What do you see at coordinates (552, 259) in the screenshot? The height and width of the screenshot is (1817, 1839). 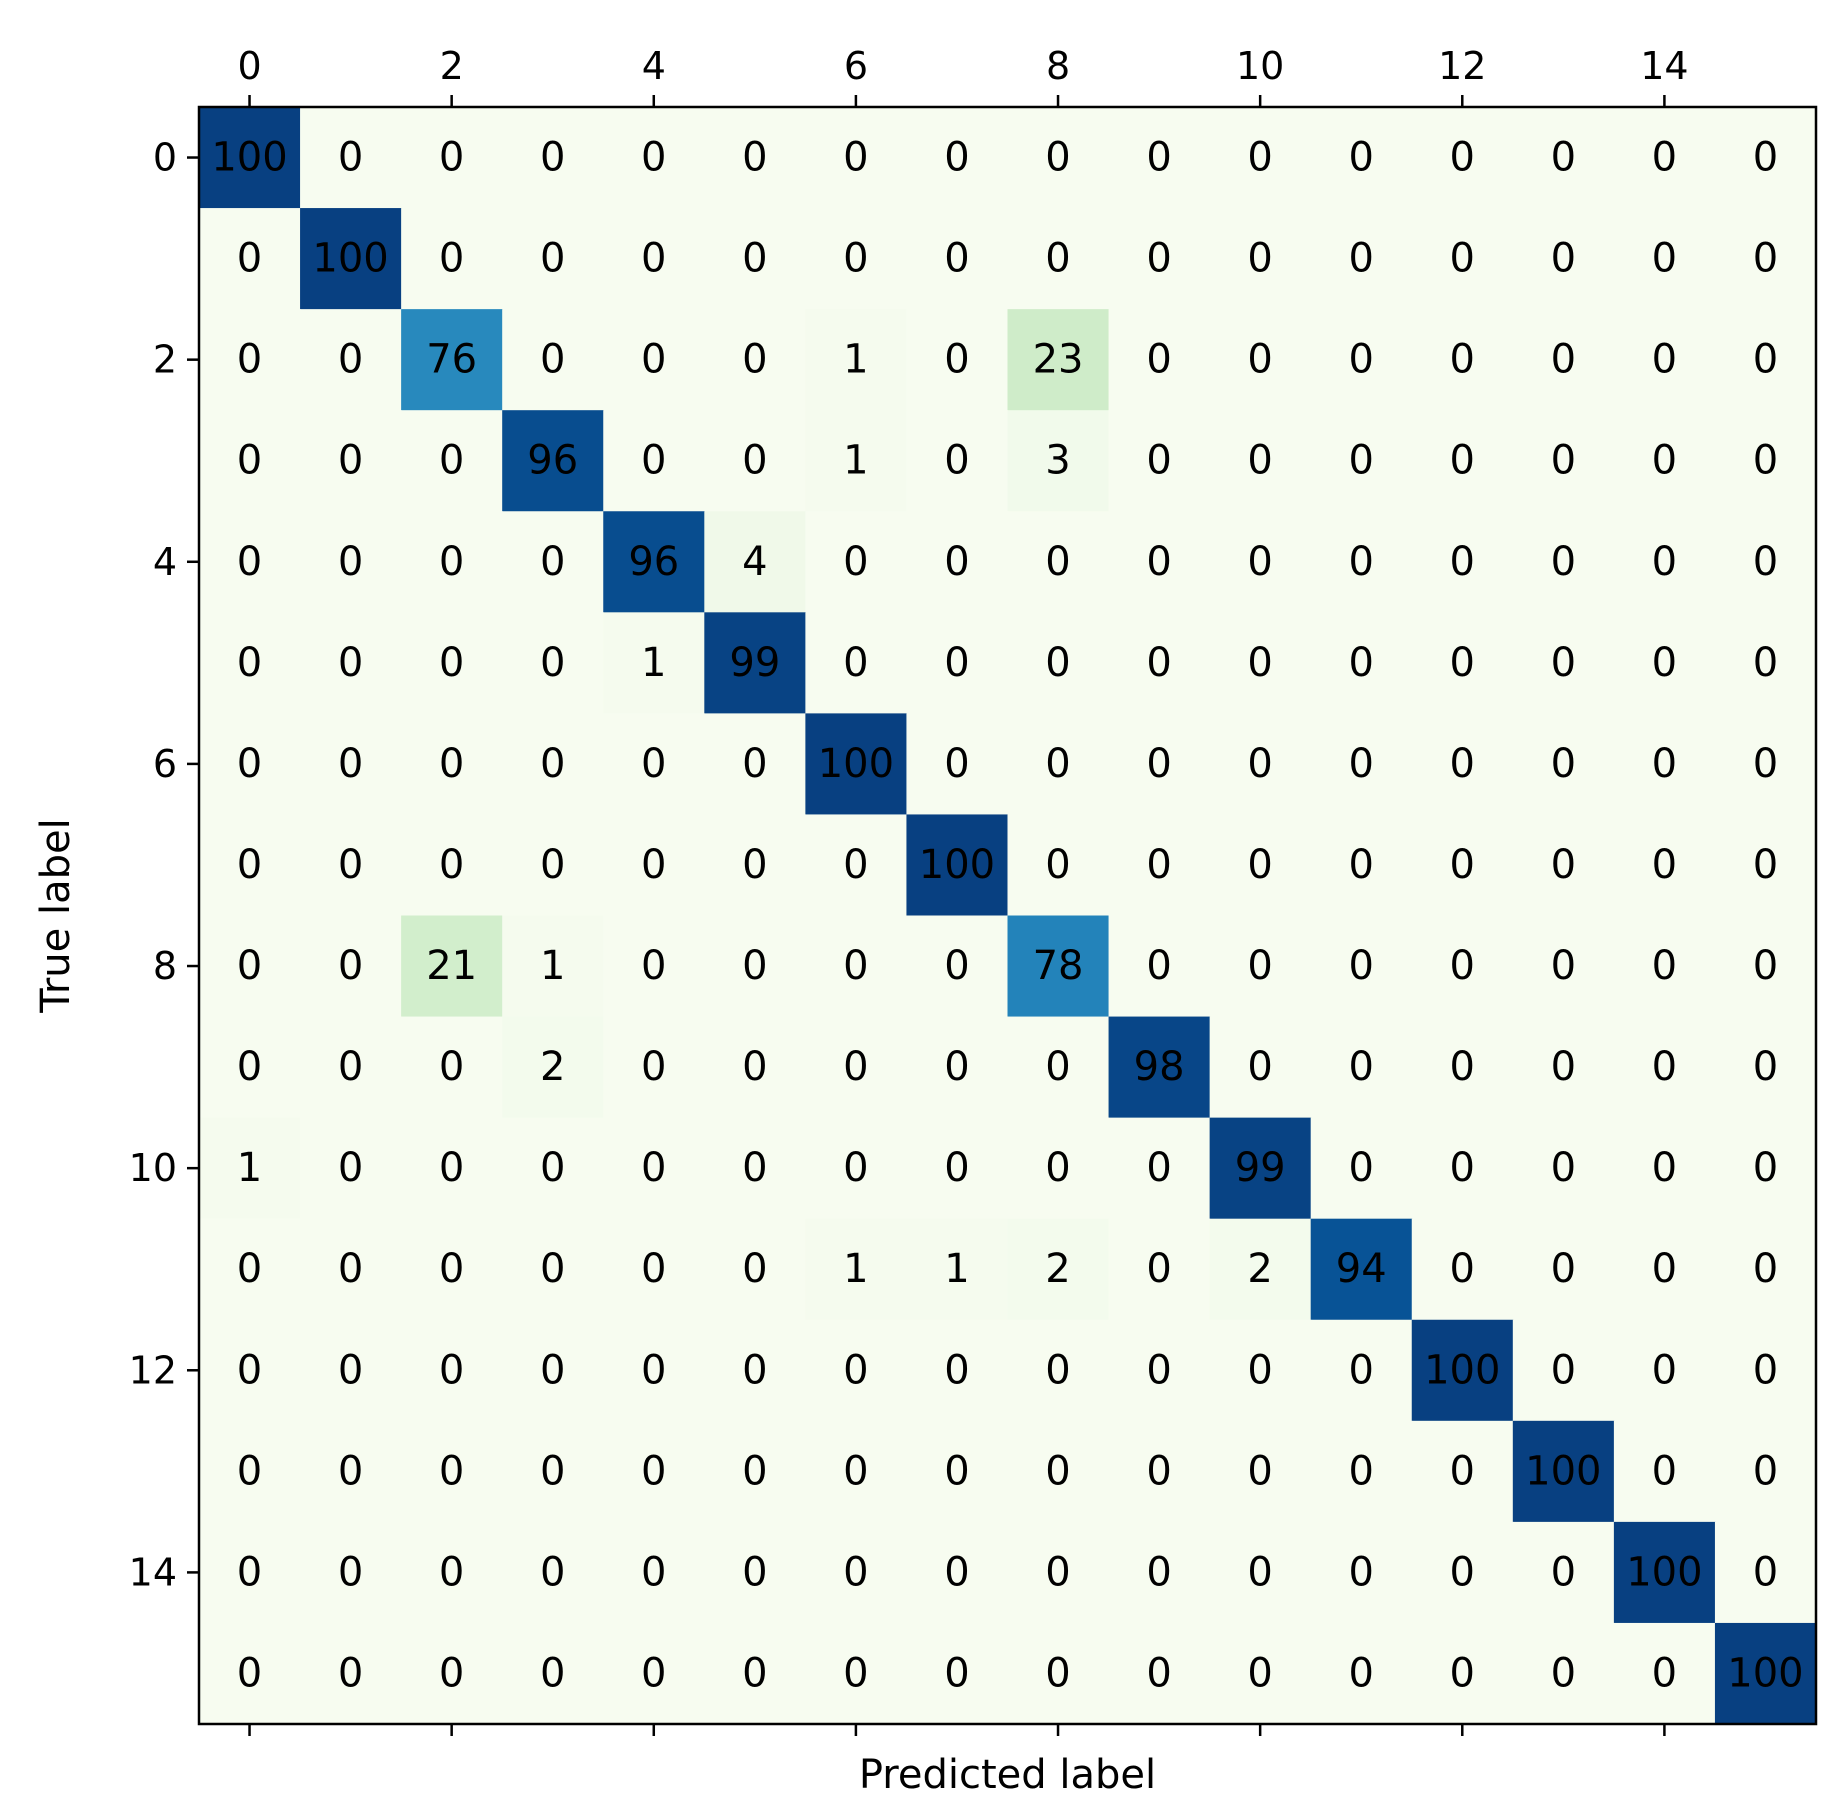 I see `cell-value-r1-c3: 0` at bounding box center [552, 259].